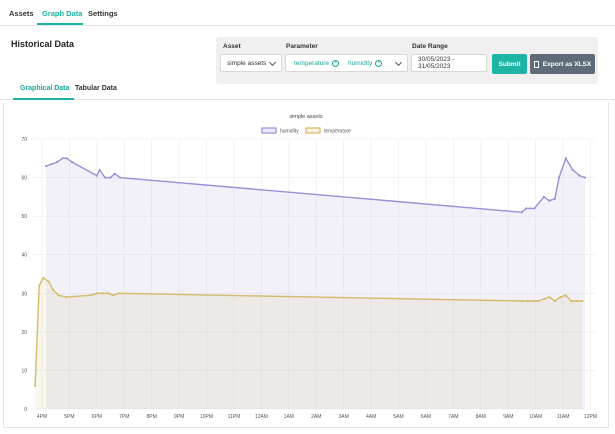 Image resolution: width=615 pixels, height=434 pixels. Describe the element at coordinates (179, 417) in the screenshot. I see `x-tick-label: 9PM` at that location.